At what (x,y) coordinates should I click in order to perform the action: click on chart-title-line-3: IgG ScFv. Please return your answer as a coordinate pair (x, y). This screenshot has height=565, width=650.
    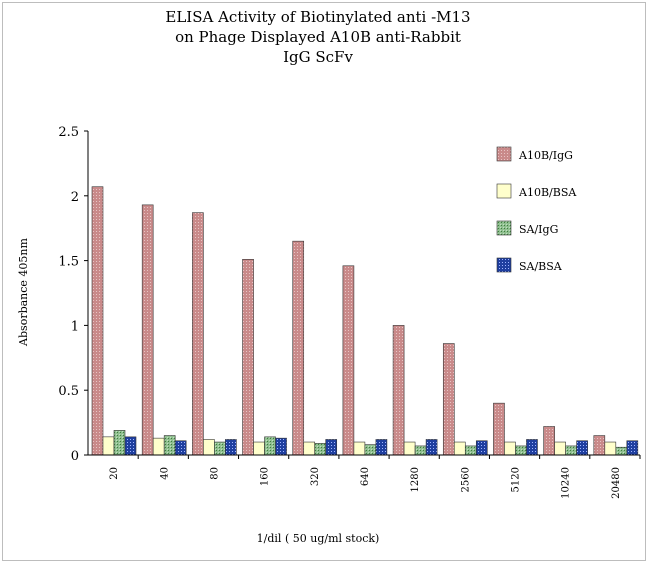
    Looking at the image, I should click on (318, 57).